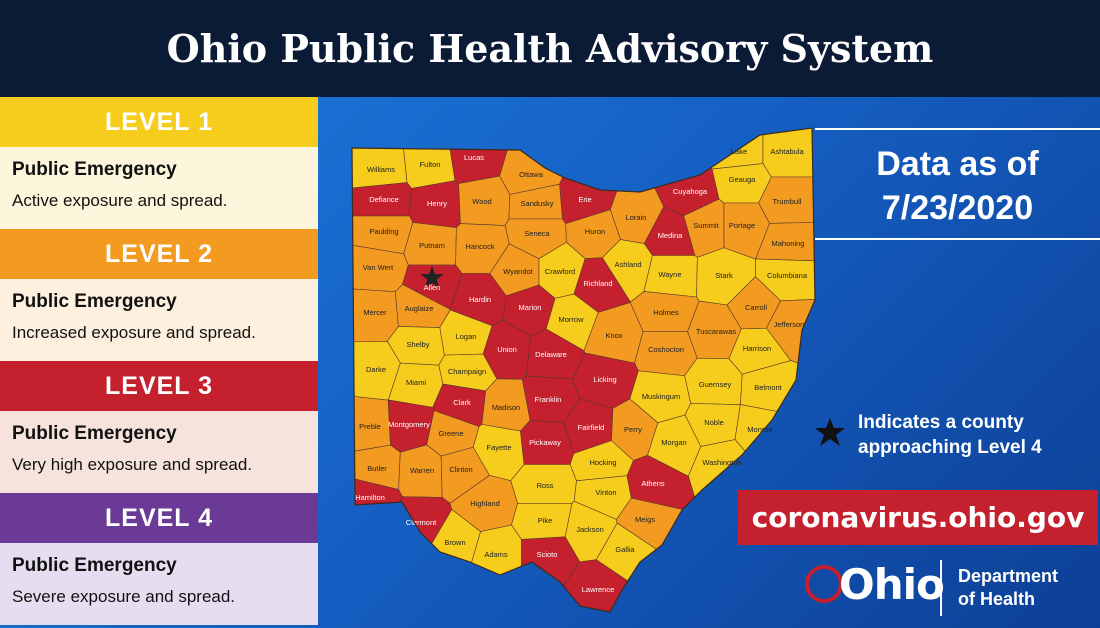 The image size is (1100, 628). What do you see at coordinates (645, 519) in the screenshot?
I see `county-label: Meigs` at bounding box center [645, 519].